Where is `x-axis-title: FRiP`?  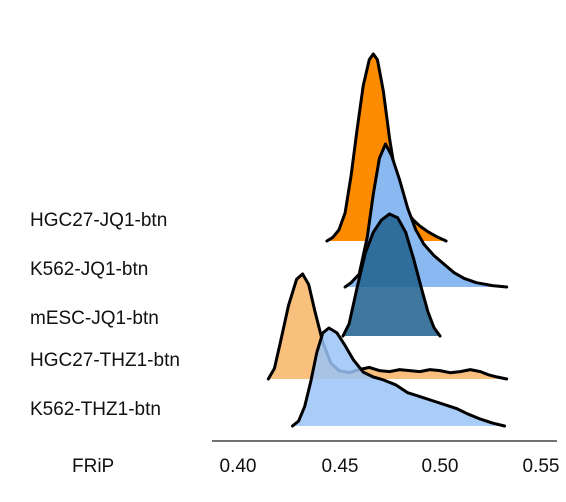
x-axis-title: FRiP is located at coordinates (93, 466).